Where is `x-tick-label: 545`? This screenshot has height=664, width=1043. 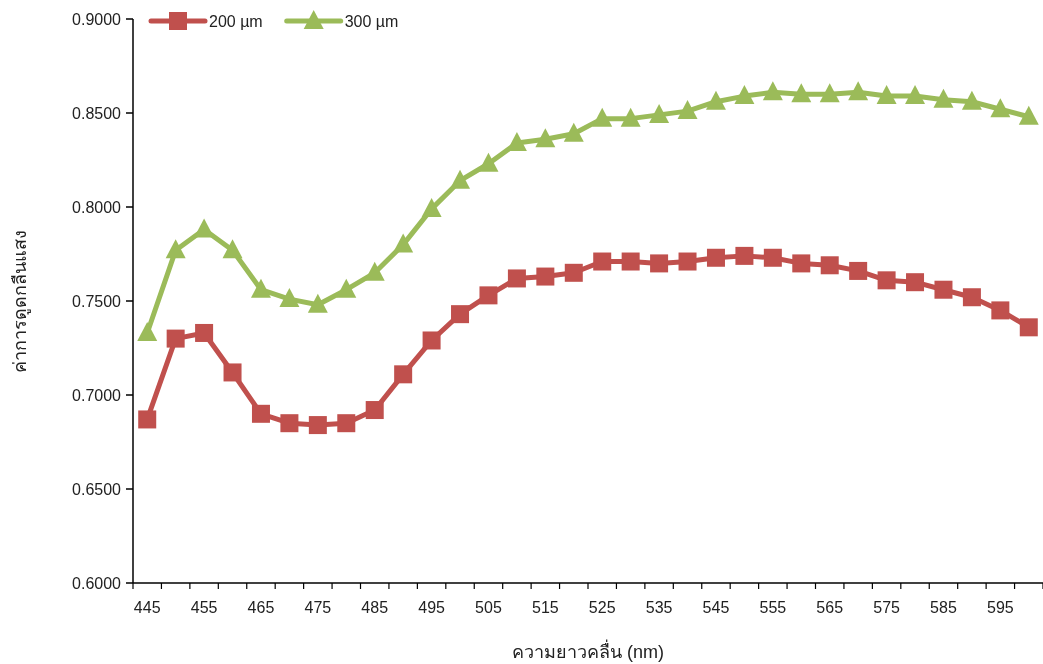
x-tick-label: 545 is located at coordinates (716, 607).